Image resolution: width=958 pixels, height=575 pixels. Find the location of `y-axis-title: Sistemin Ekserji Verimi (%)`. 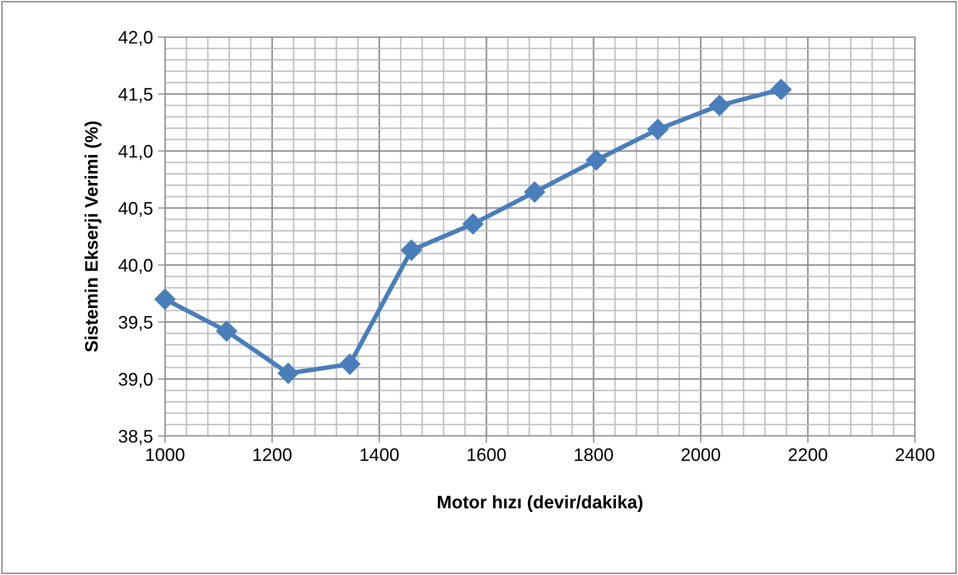

y-axis-title: Sistemin Ekserji Verimi (%) is located at coordinates (93, 236).